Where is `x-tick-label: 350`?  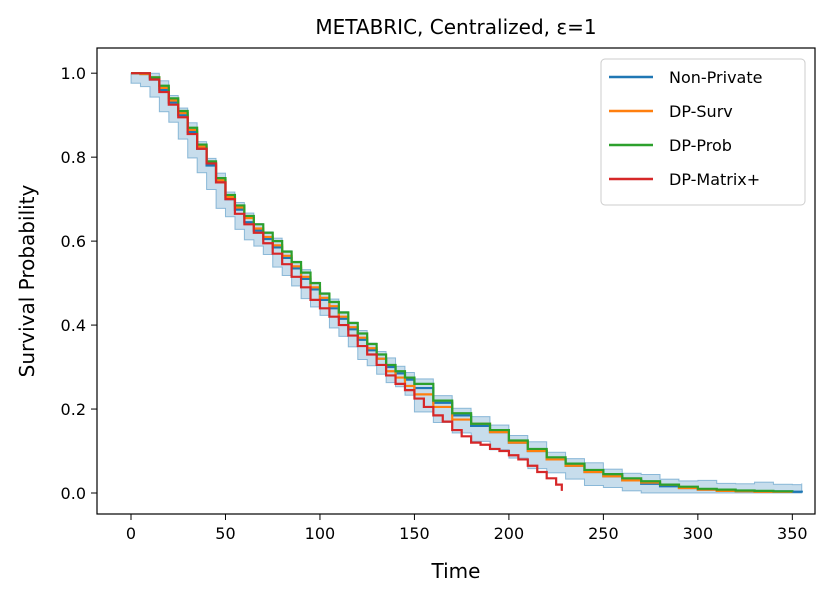
x-tick-label: 350 is located at coordinates (792, 533).